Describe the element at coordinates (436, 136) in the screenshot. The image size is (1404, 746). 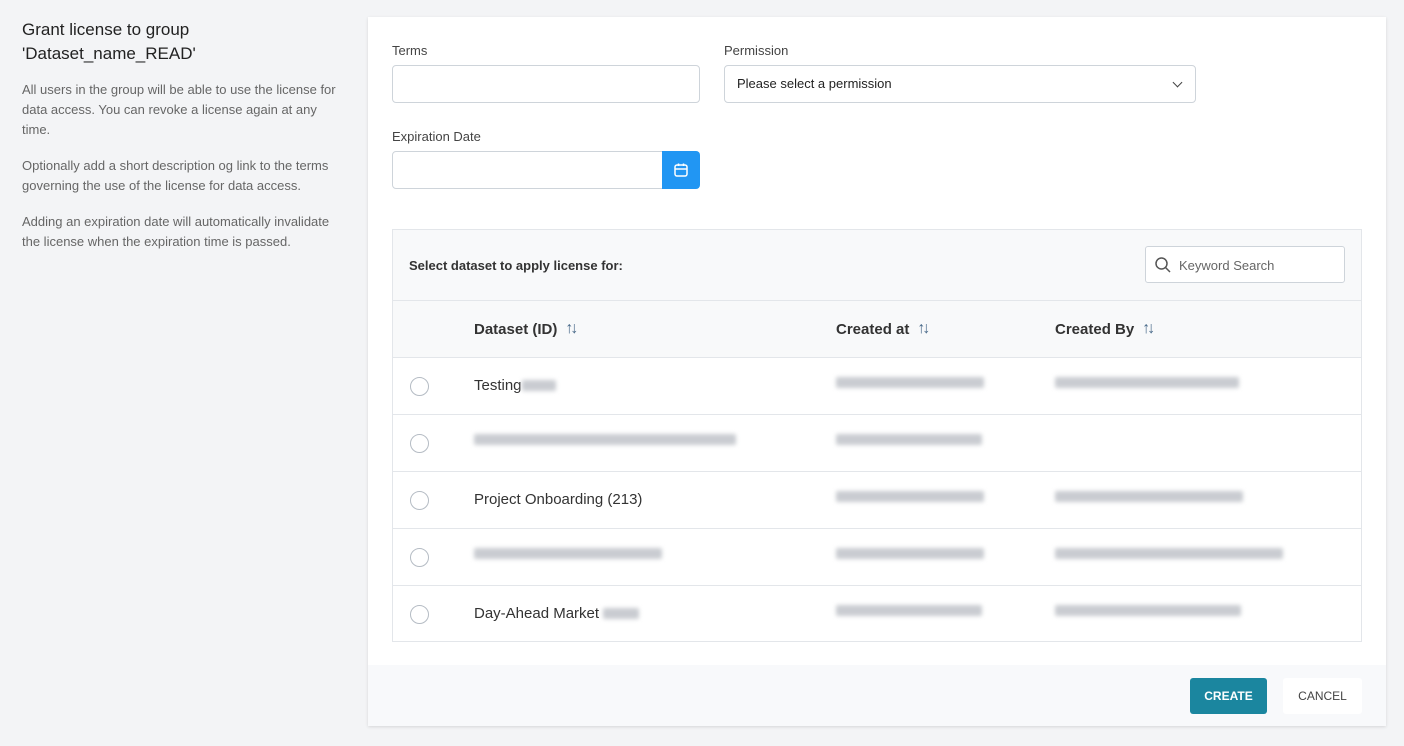
I see `expiration-label: Expiration Date` at that location.